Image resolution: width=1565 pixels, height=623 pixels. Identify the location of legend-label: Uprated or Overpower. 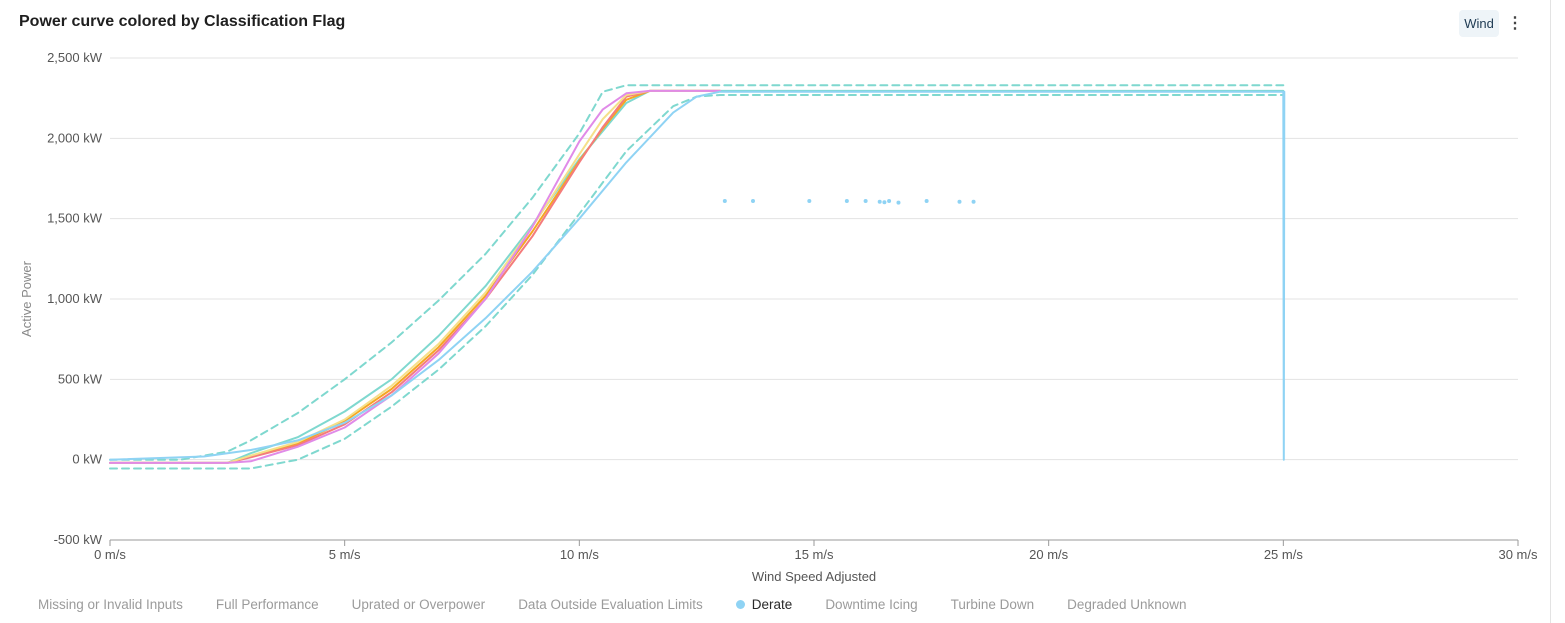
(418, 604).